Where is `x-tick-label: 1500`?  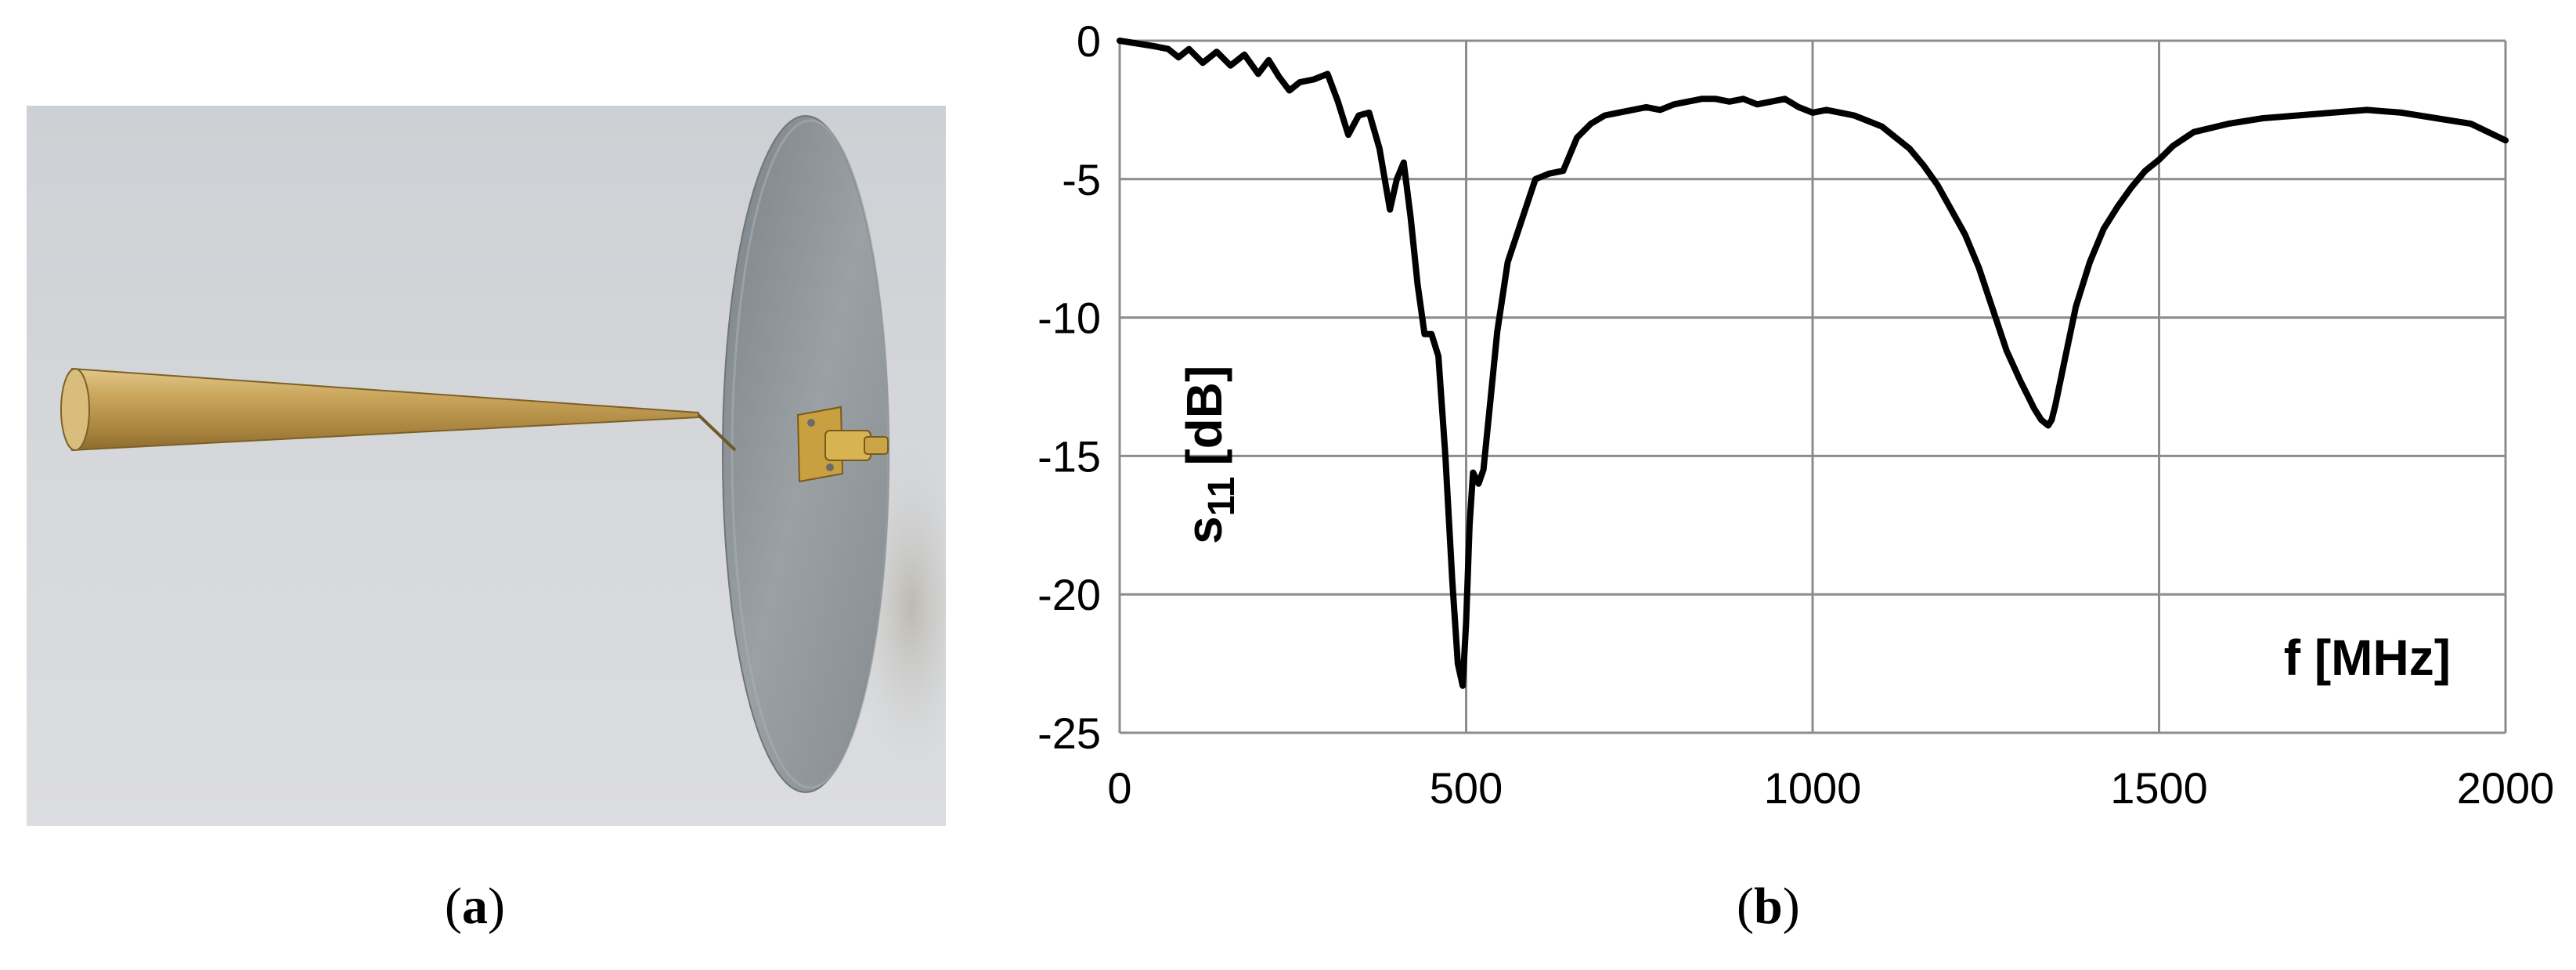 x-tick-label: 1500 is located at coordinates (2159, 788).